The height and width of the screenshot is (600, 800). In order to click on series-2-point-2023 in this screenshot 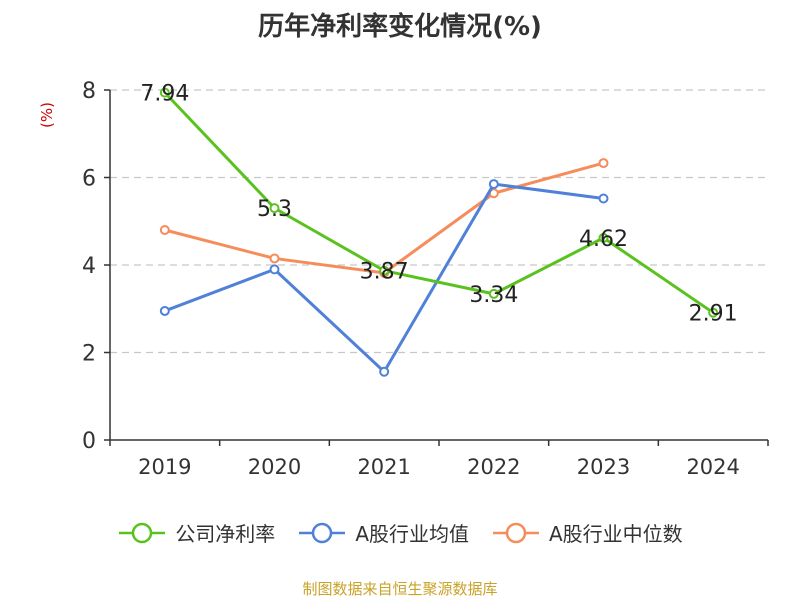, I will do `click(603, 163)`.